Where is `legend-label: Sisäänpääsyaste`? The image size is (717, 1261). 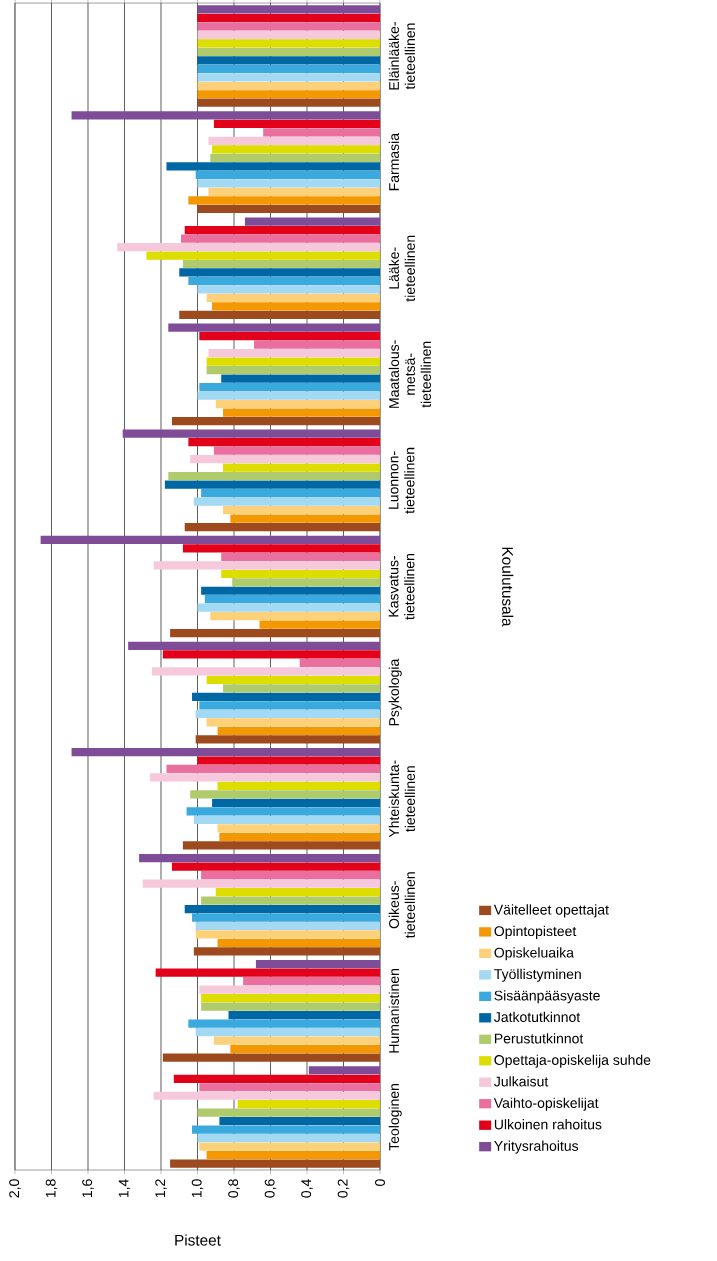 legend-label: Sisäänpääsyaste is located at coordinates (547, 997).